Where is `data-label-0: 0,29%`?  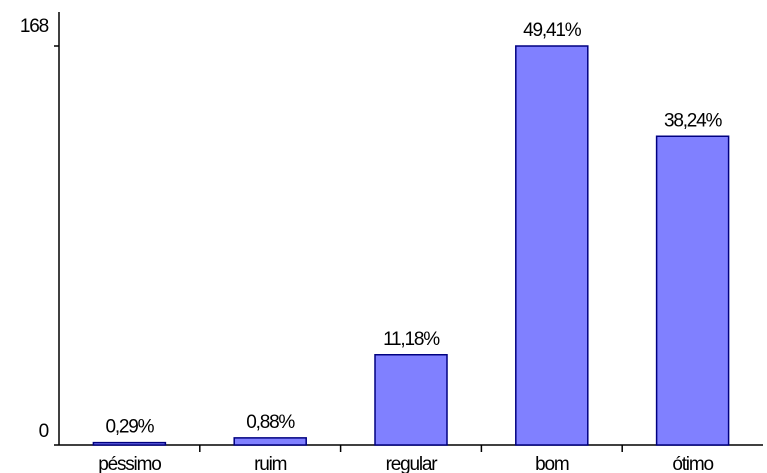
data-label-0: 0,29% is located at coordinates (129, 427).